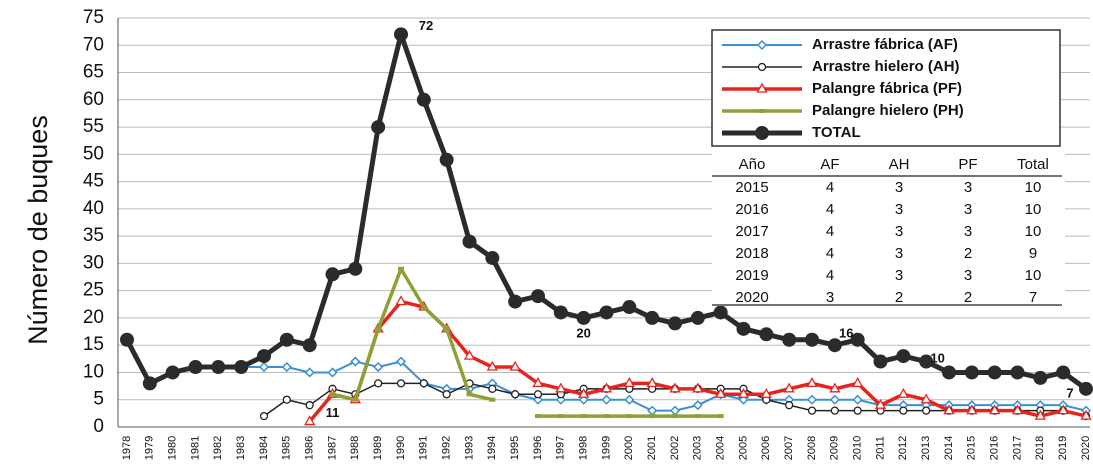 Image resolution: width=1093 pixels, height=466 pixels. What do you see at coordinates (972, 448) in the screenshot?
I see `x-tick-label: 2015` at bounding box center [972, 448].